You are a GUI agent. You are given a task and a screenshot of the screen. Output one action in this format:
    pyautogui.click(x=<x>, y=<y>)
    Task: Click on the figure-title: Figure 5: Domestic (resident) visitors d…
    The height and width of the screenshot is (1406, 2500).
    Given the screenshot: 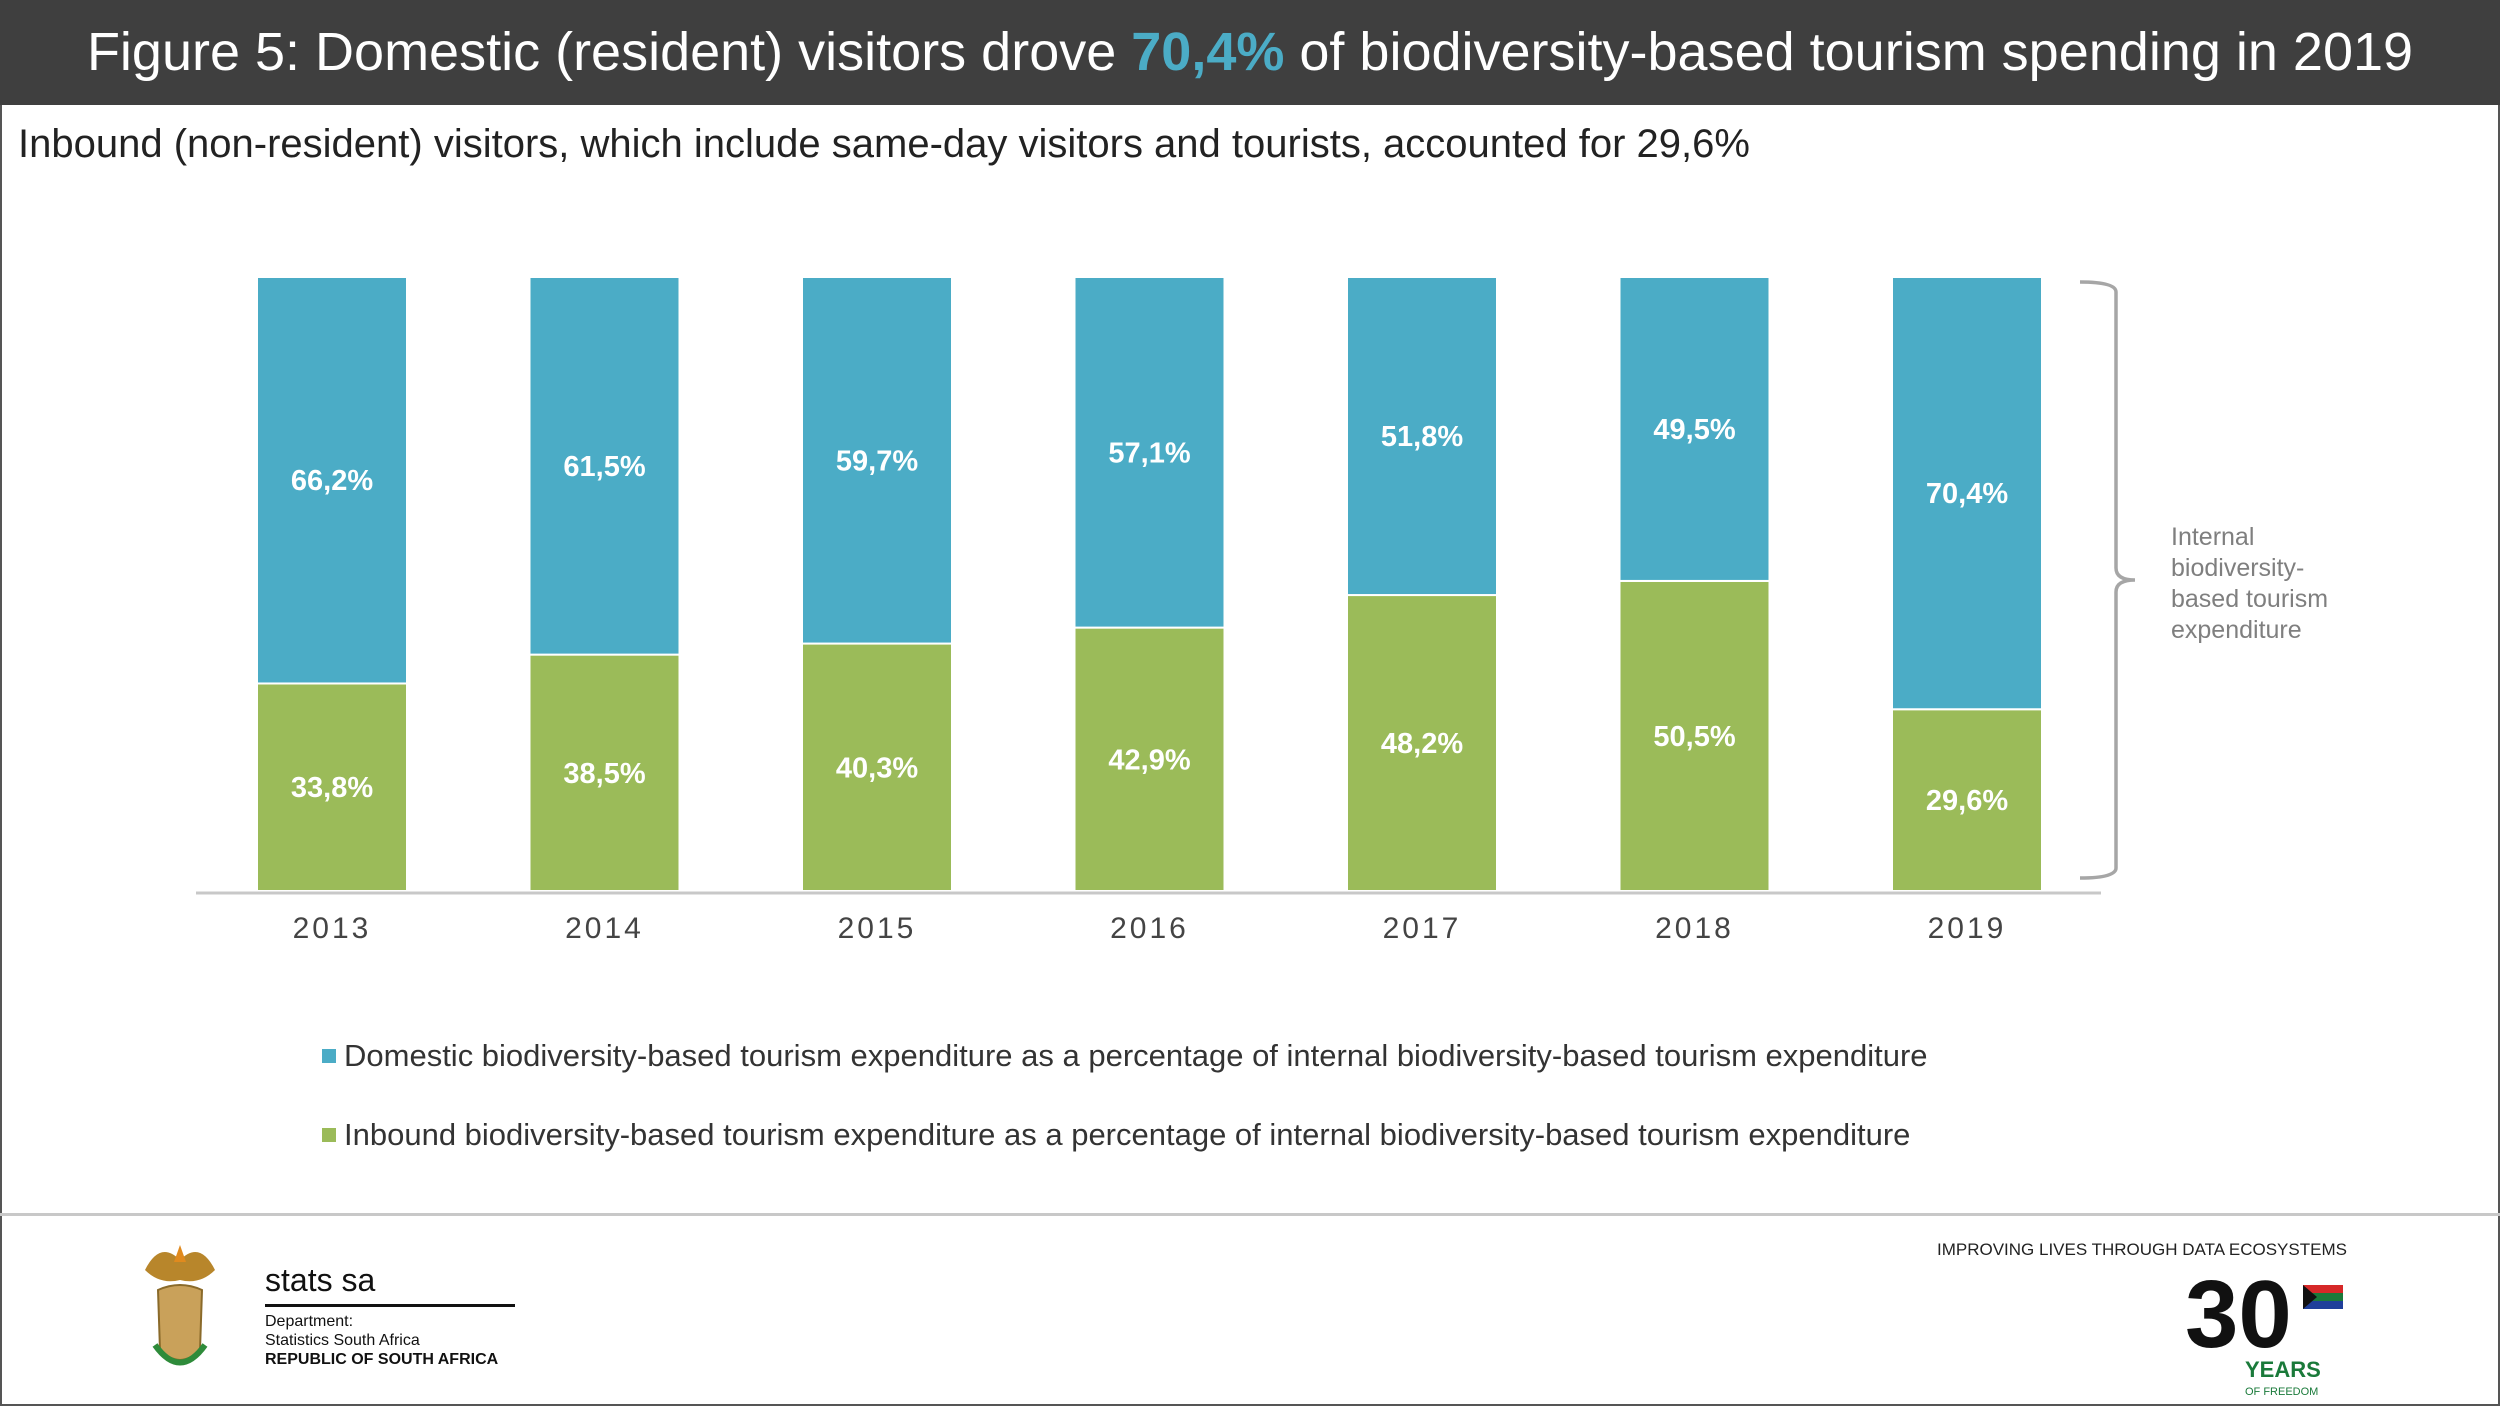 What is the action you would take?
    pyautogui.click(x=1250, y=52)
    